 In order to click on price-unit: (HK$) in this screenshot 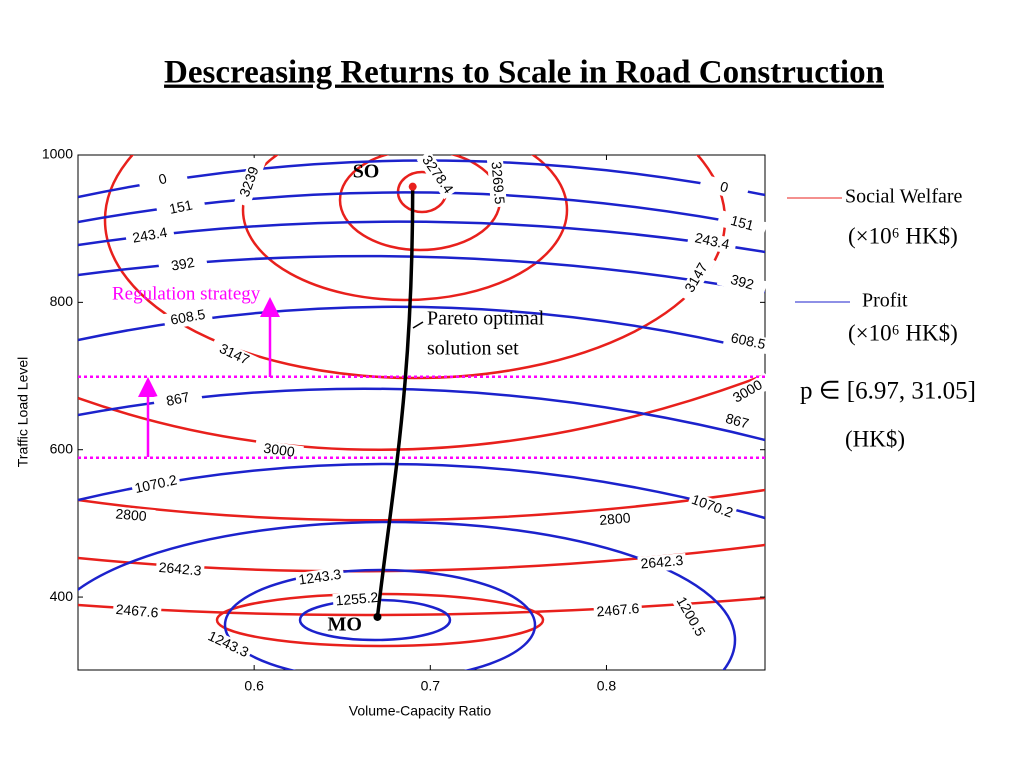, I will do `click(875, 438)`.